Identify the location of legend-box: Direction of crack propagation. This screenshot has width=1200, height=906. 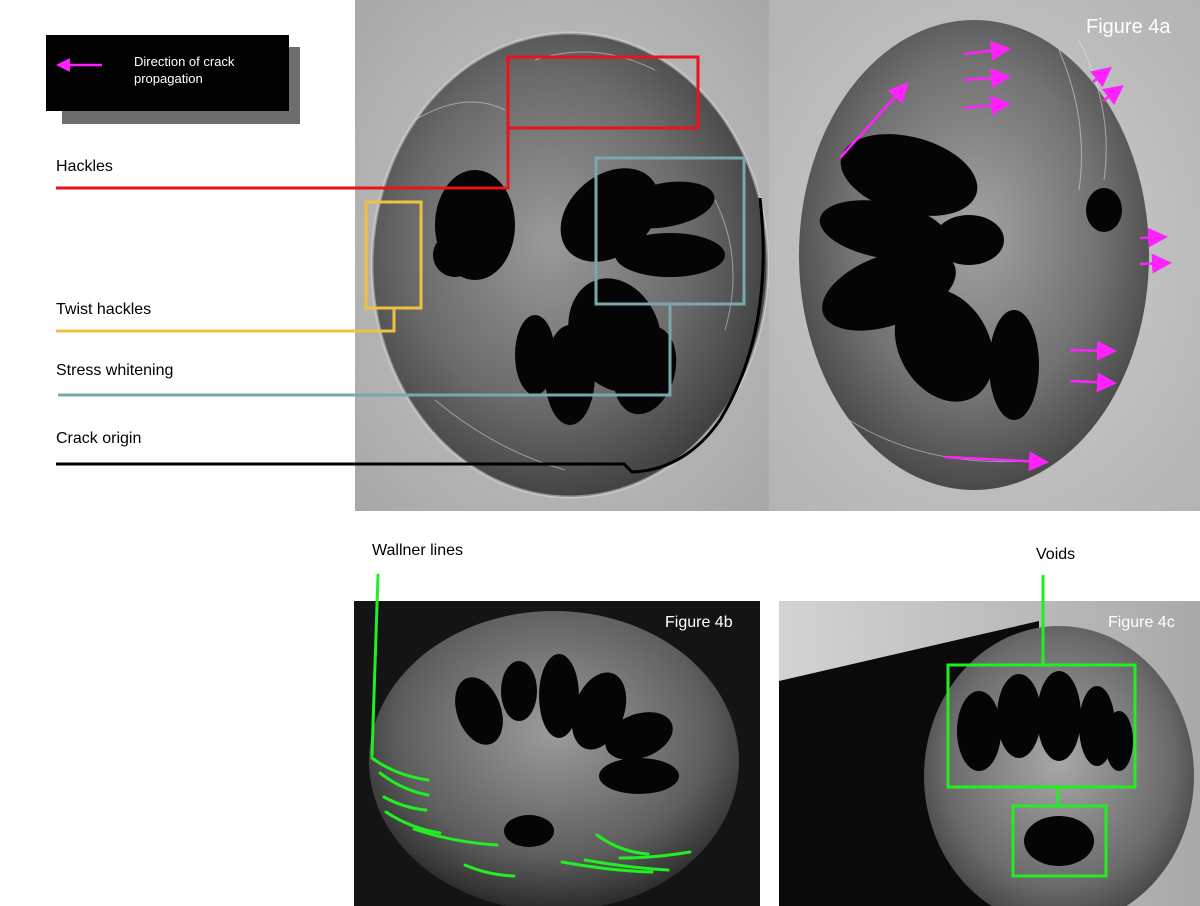
(167, 73).